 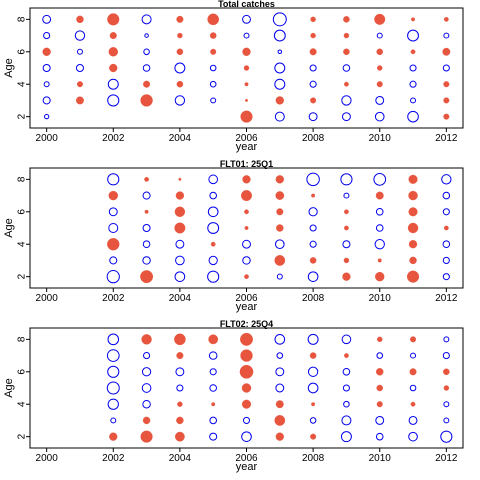 What do you see at coordinates (246, 4) in the screenshot?
I see `panel-title: Total catches` at bounding box center [246, 4].